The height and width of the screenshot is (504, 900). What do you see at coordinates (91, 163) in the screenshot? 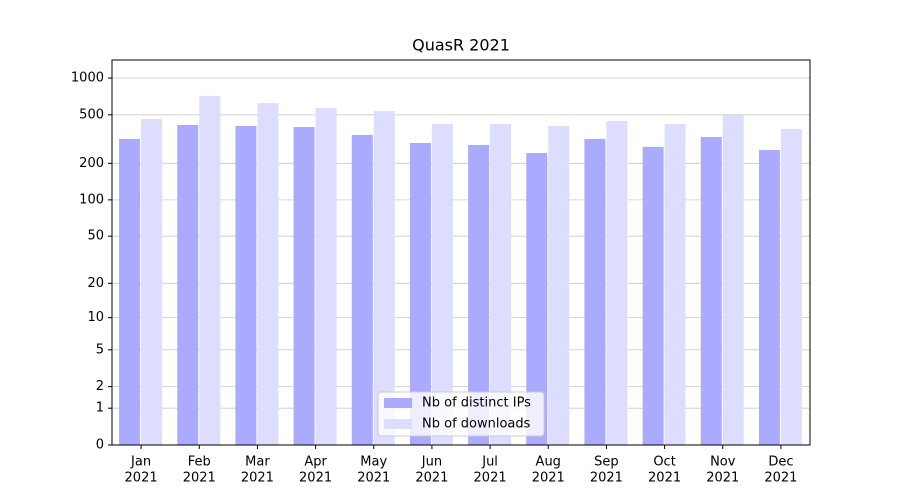
I see `y-tick-label: 200` at bounding box center [91, 163].